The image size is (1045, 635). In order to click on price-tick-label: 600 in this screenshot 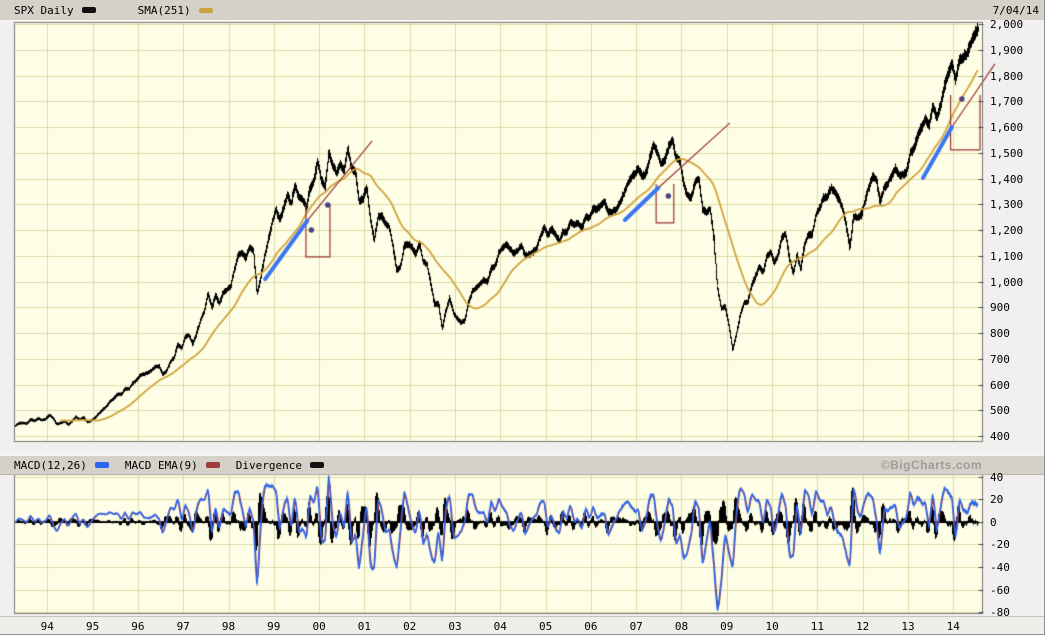, I will do `click(1000, 385)`.